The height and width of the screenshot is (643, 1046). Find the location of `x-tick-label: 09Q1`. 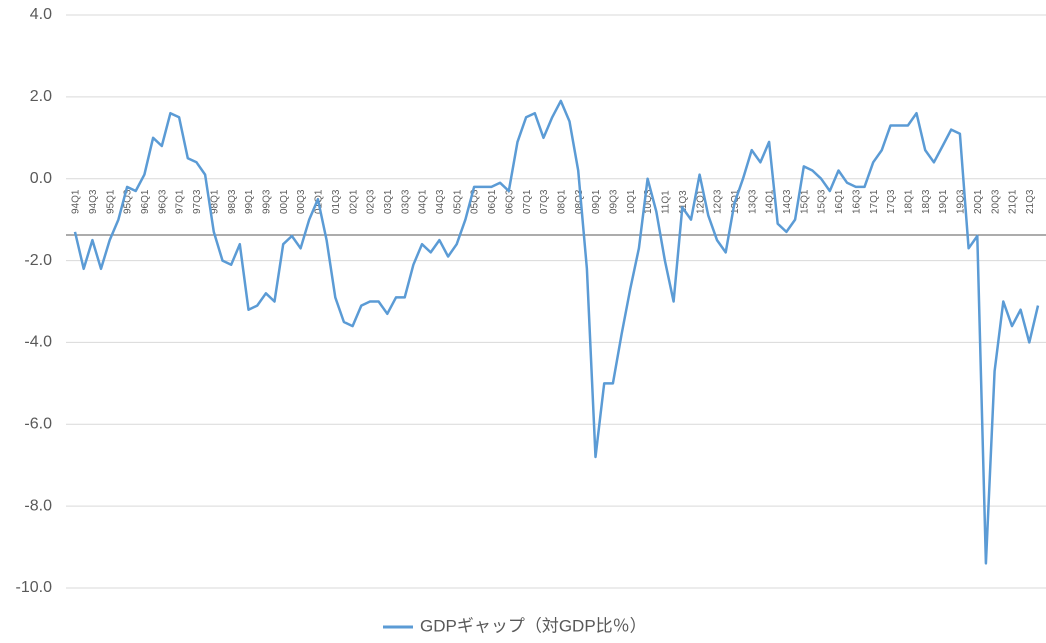

x-tick-label: 09Q1 is located at coordinates (596, 201).